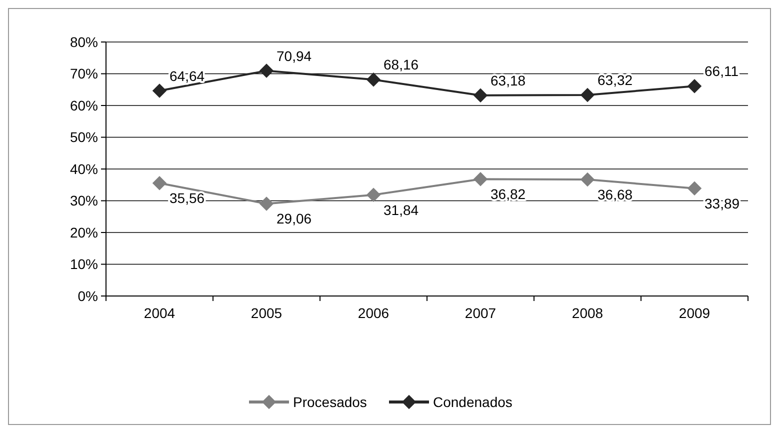  Describe the element at coordinates (84, 137) in the screenshot. I see `y-tick-label: 50%` at that location.